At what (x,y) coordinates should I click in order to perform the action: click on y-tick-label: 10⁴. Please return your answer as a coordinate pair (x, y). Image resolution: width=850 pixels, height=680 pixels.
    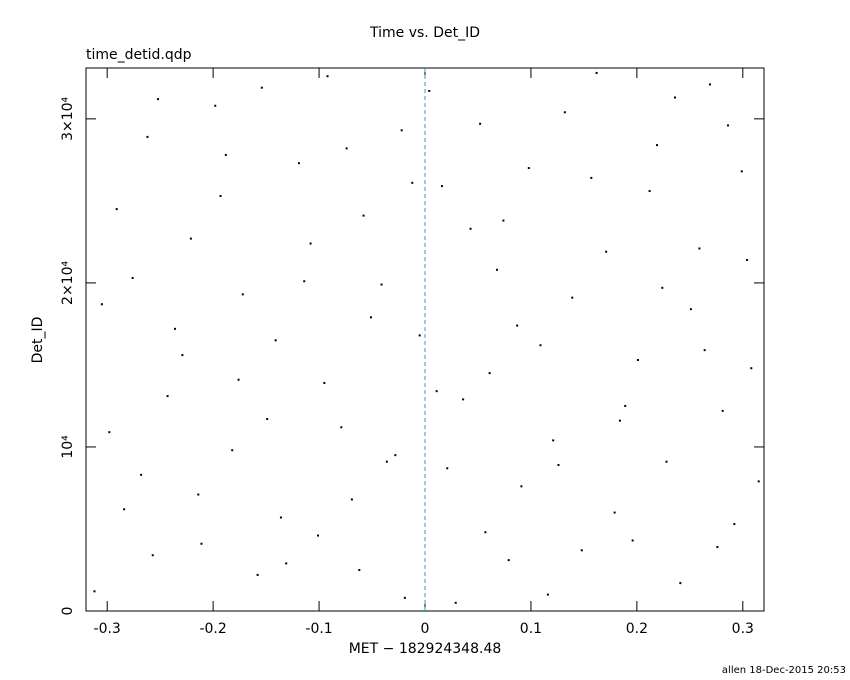
    Looking at the image, I should click on (68, 447).